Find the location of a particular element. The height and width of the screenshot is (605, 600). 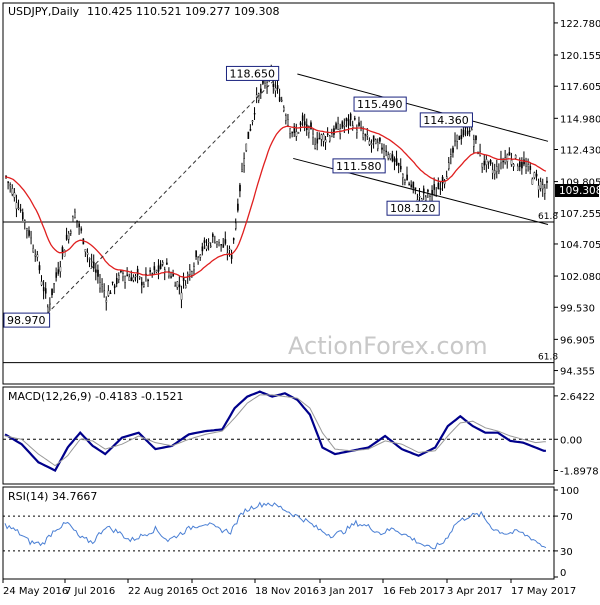

date-tick-label: 5 Oct 2016 is located at coordinates (219, 591).